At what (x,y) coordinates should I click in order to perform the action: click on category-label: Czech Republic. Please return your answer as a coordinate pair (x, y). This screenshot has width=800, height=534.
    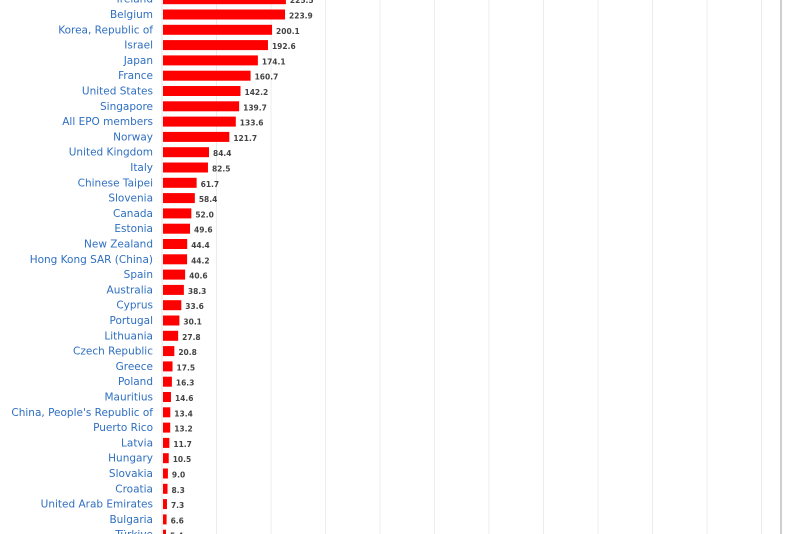
    Looking at the image, I should click on (113, 352).